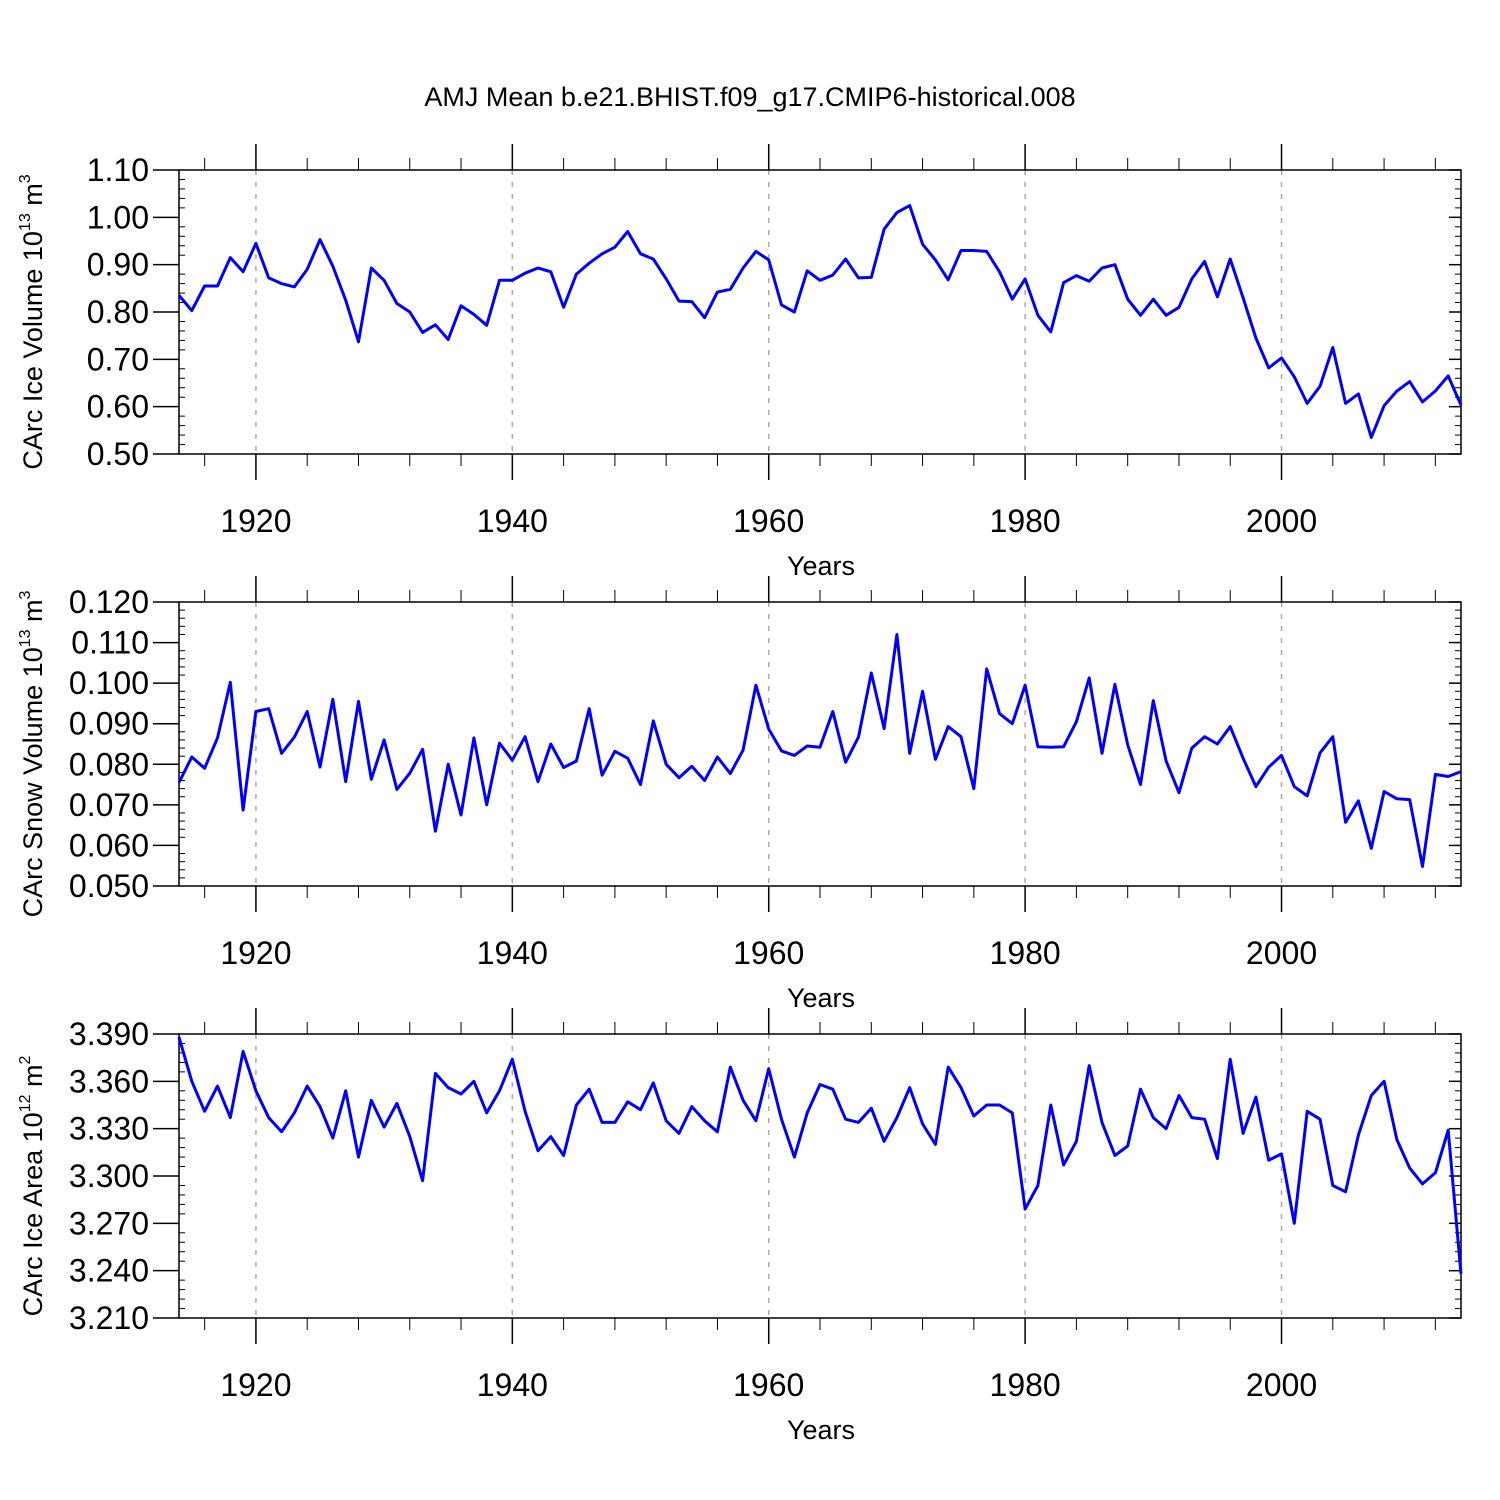 Image resolution: width=1500 pixels, height=1500 pixels. What do you see at coordinates (118, 407) in the screenshot?
I see `y-tick-label: 0.60` at bounding box center [118, 407].